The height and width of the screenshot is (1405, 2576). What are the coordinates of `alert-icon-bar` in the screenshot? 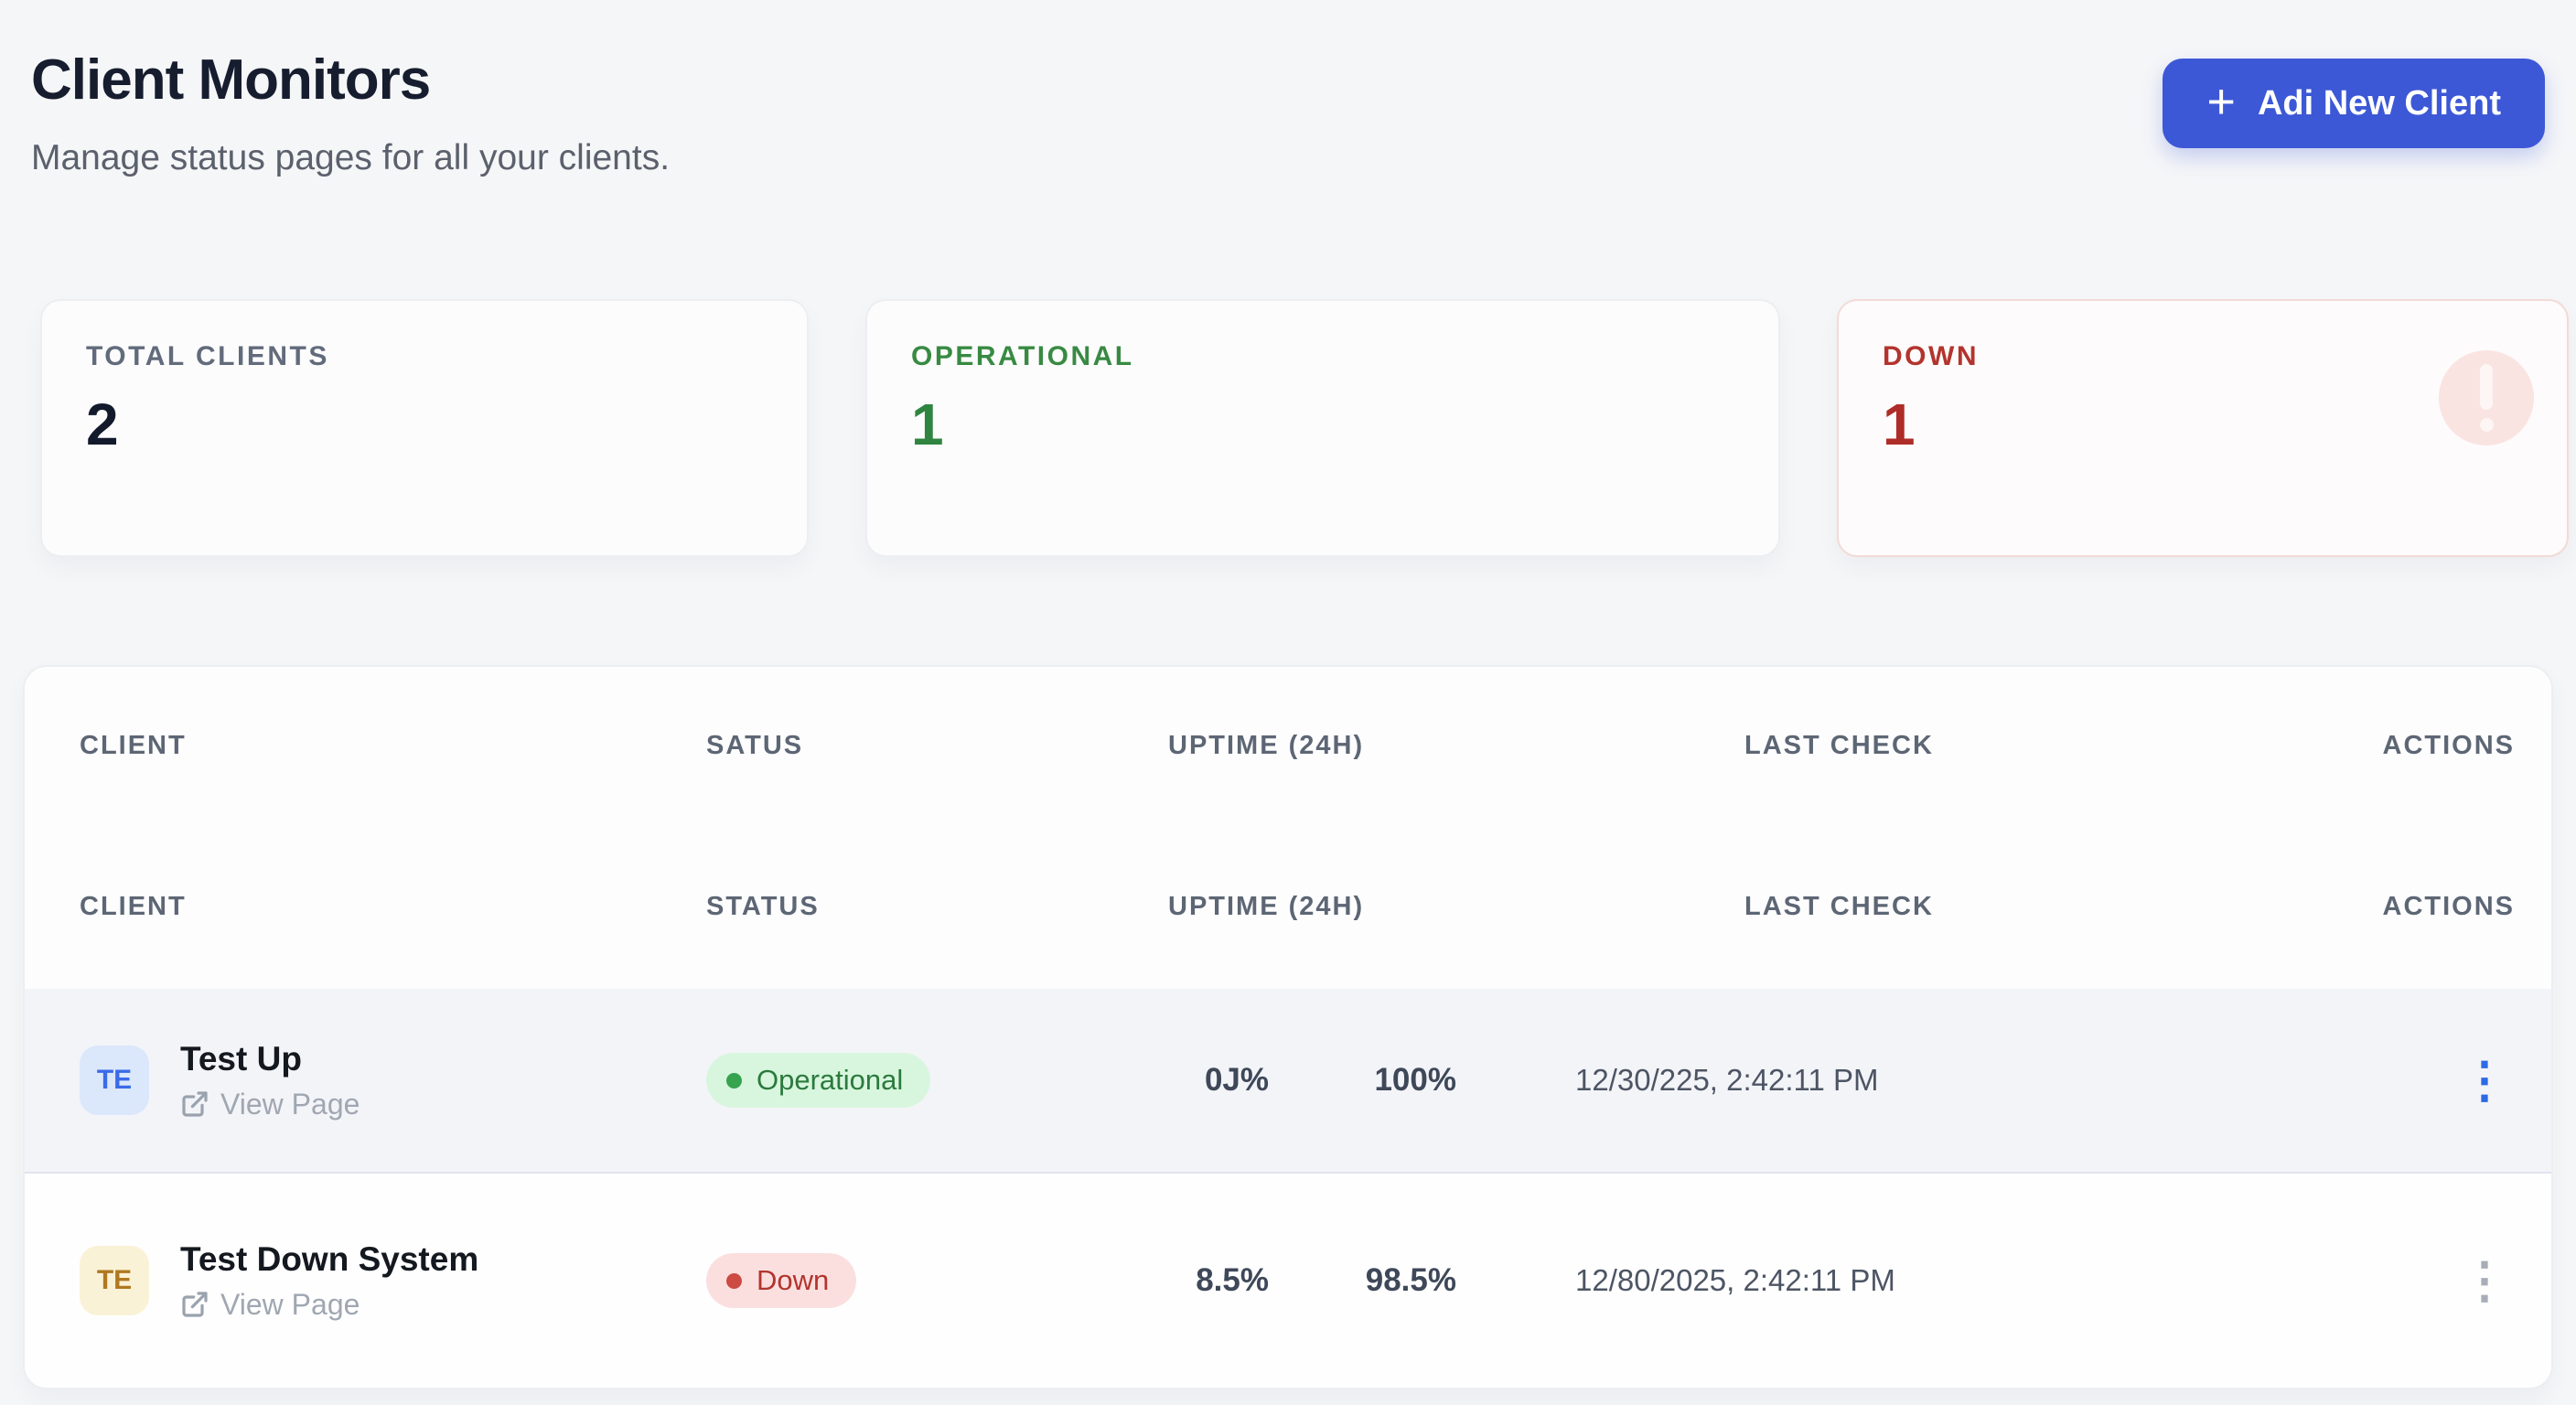 It's located at (2487, 387).